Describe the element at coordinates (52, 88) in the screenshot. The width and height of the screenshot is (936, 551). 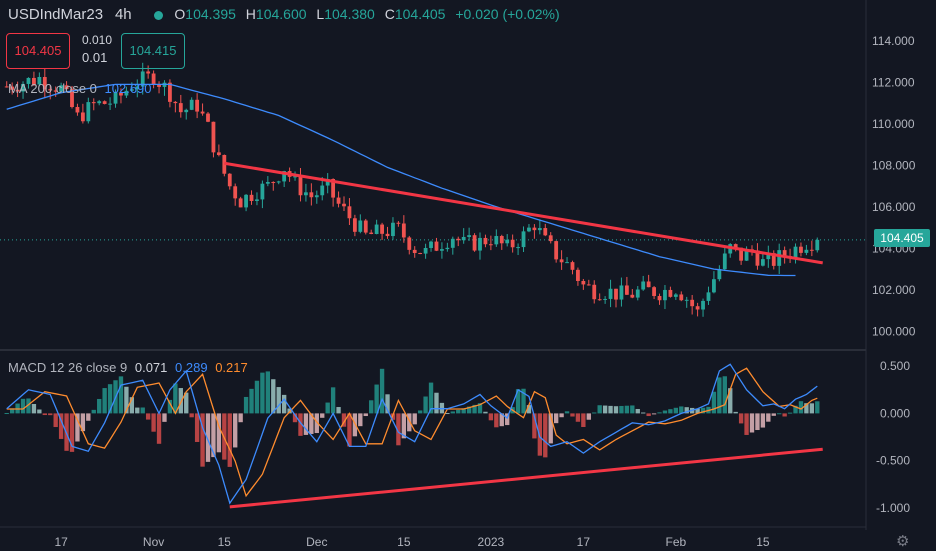
I see `ma-label: MA 200 close 0` at that location.